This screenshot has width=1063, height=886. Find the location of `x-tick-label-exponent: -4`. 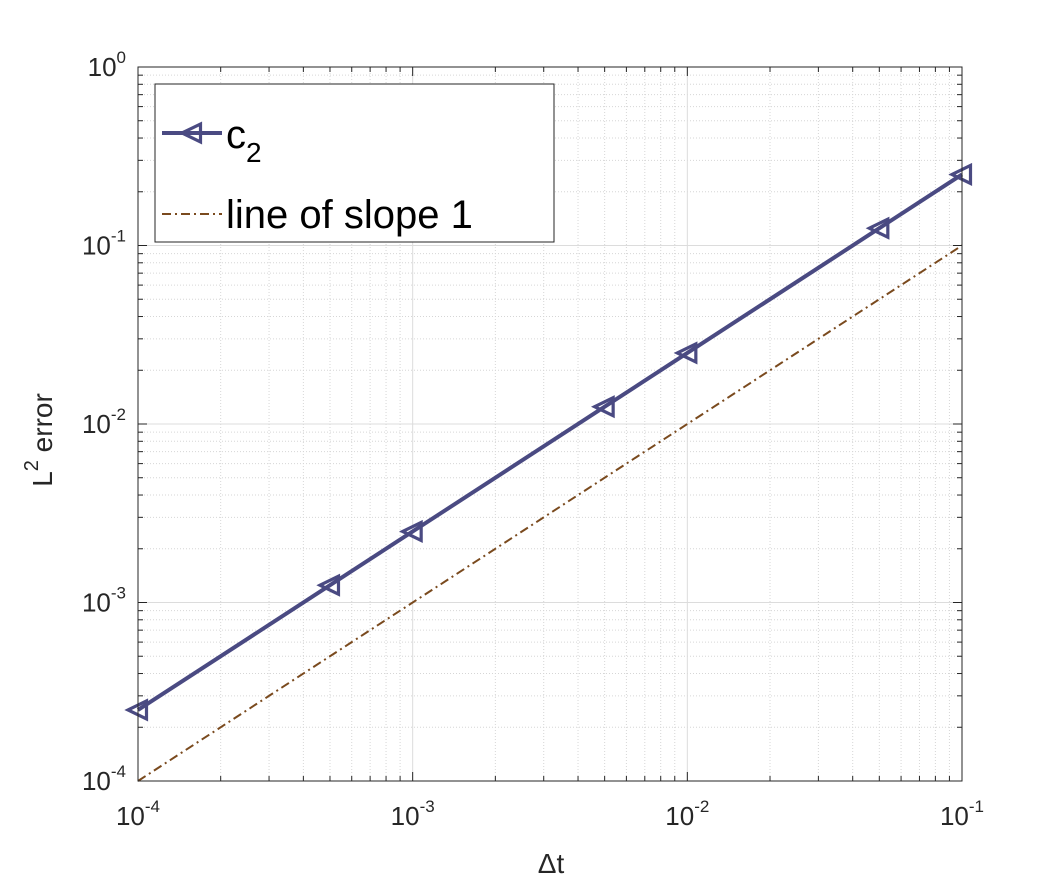

x-tick-label-exponent: -4 is located at coordinates (152, 806).